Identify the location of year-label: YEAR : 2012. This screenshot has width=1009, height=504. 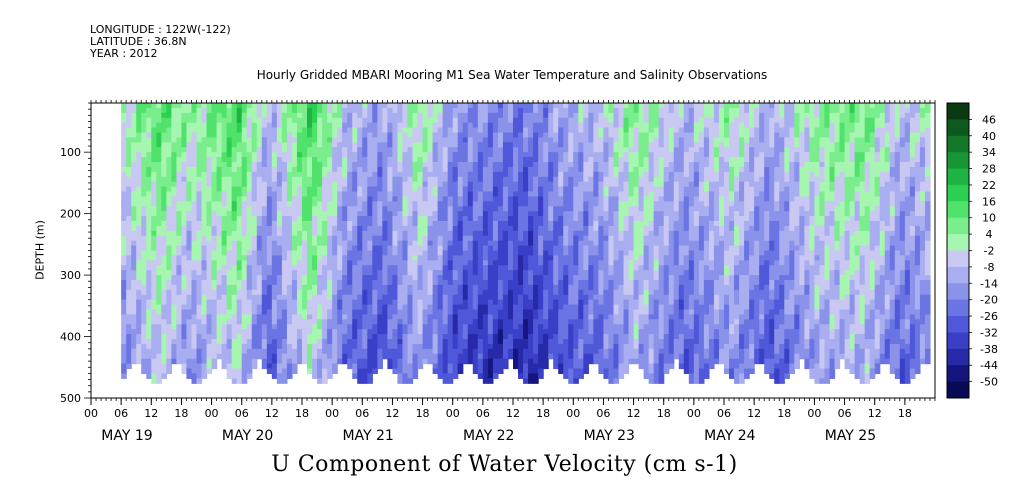
(124, 53).